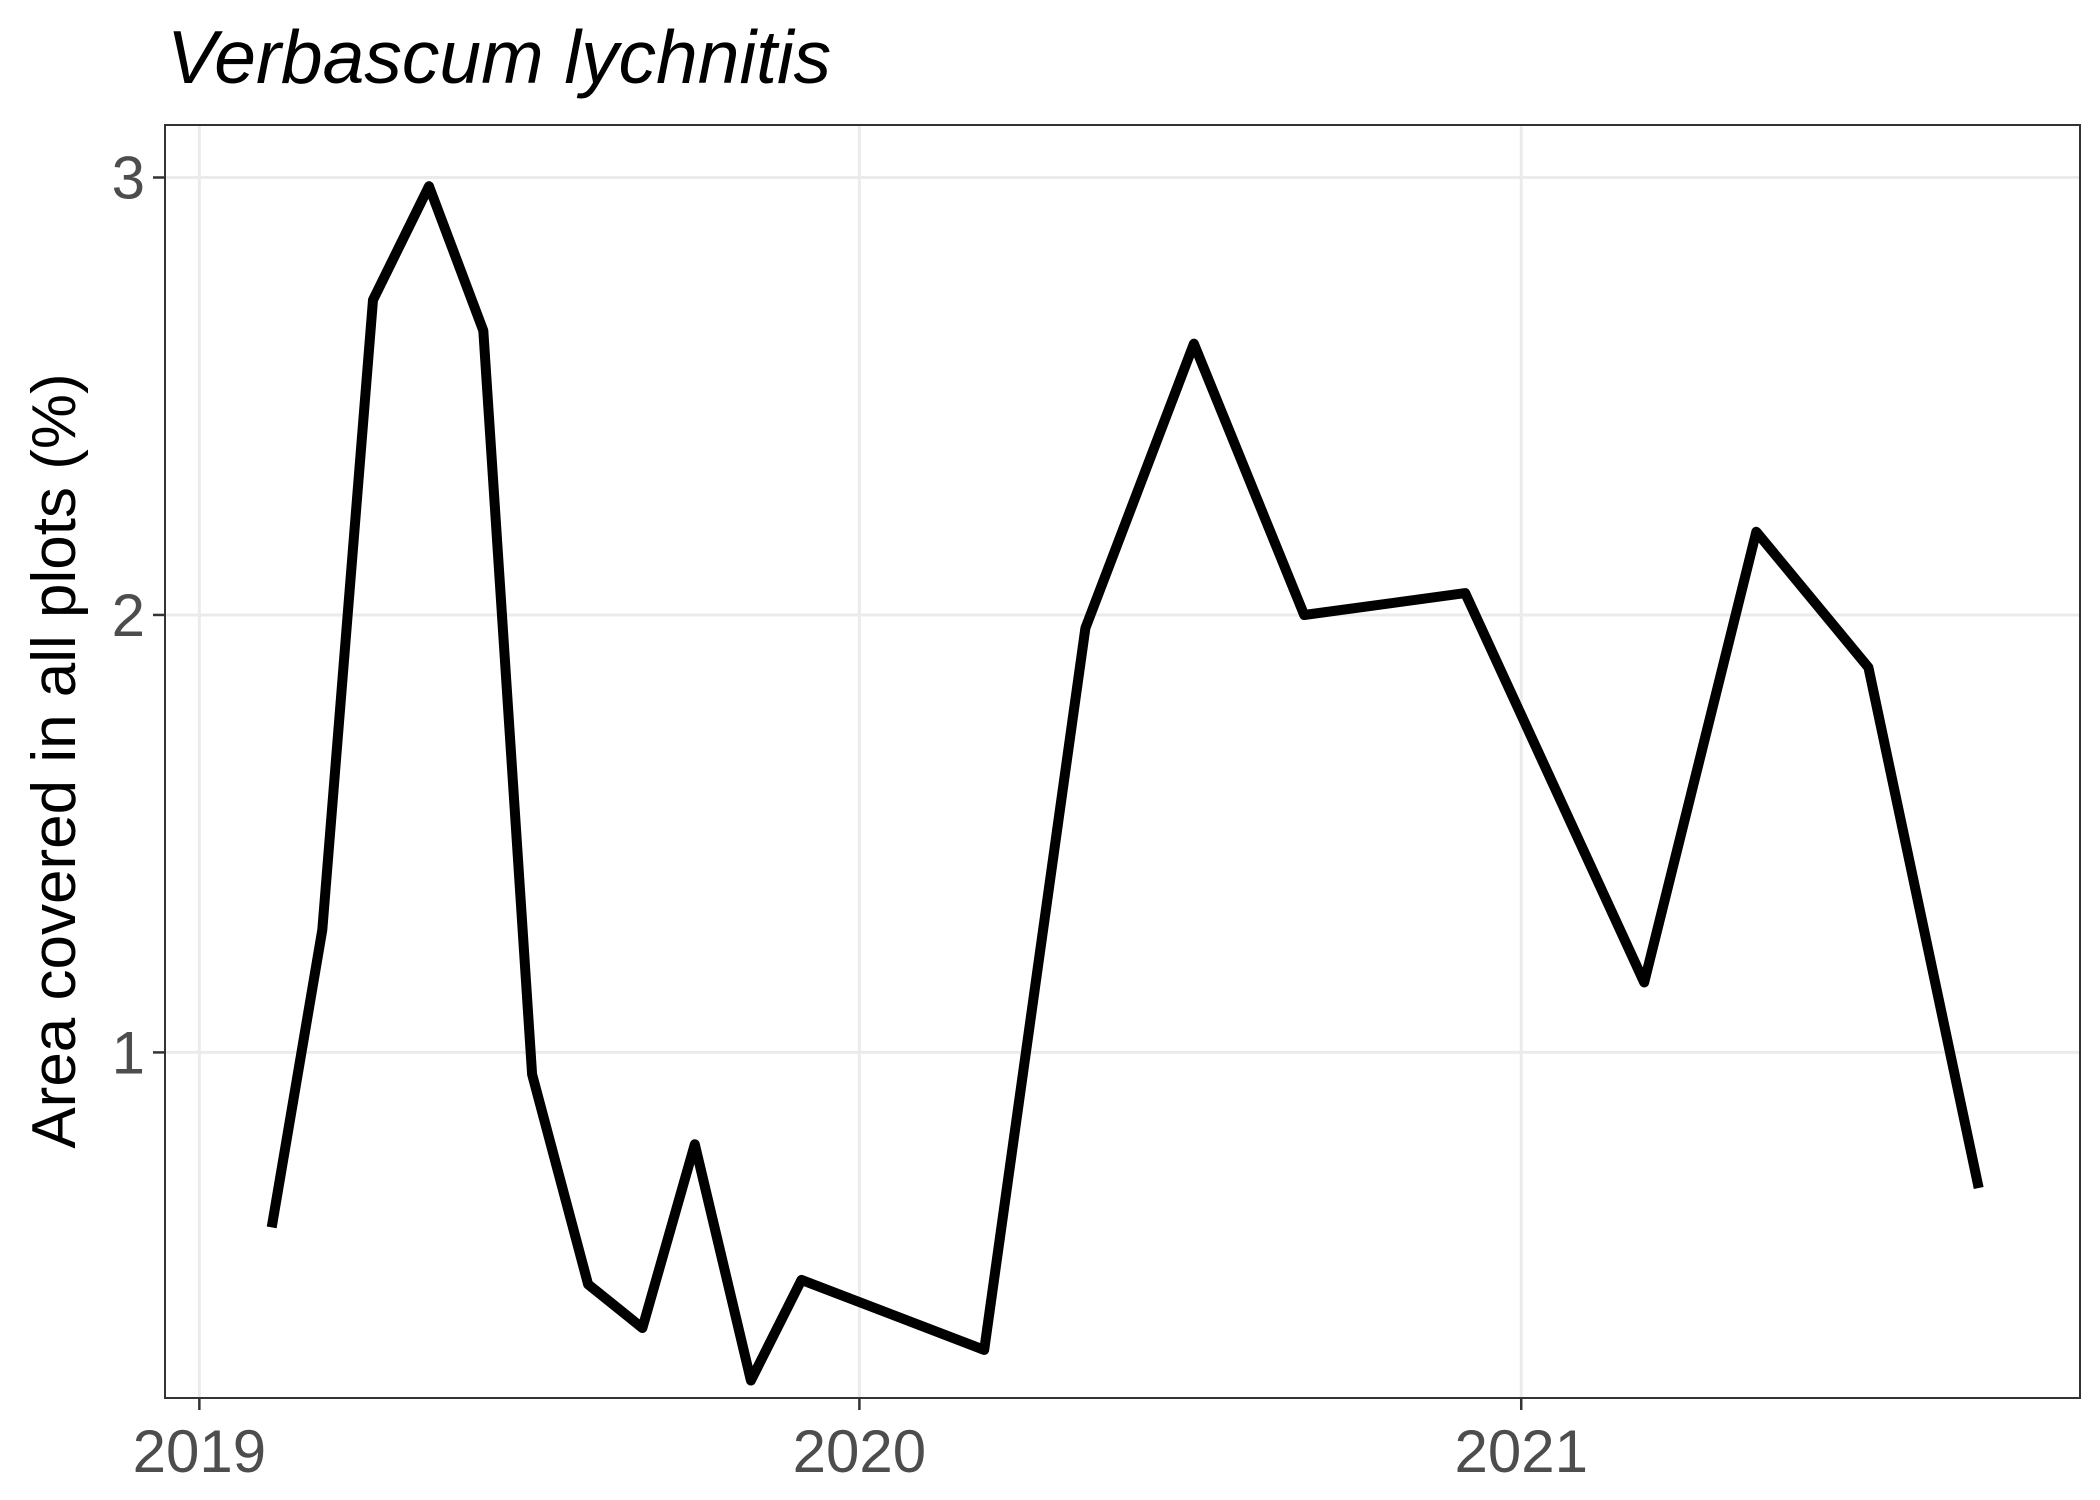  Describe the element at coordinates (1520, 1451) in the screenshot. I see `x-tick-label: 2021` at that location.